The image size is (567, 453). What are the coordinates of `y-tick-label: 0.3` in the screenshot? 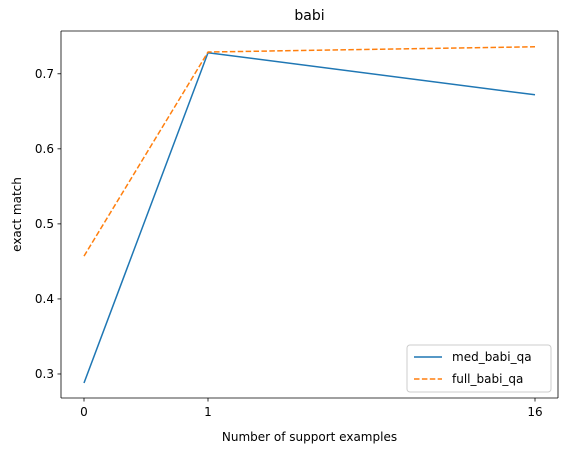 It's located at (44, 374).